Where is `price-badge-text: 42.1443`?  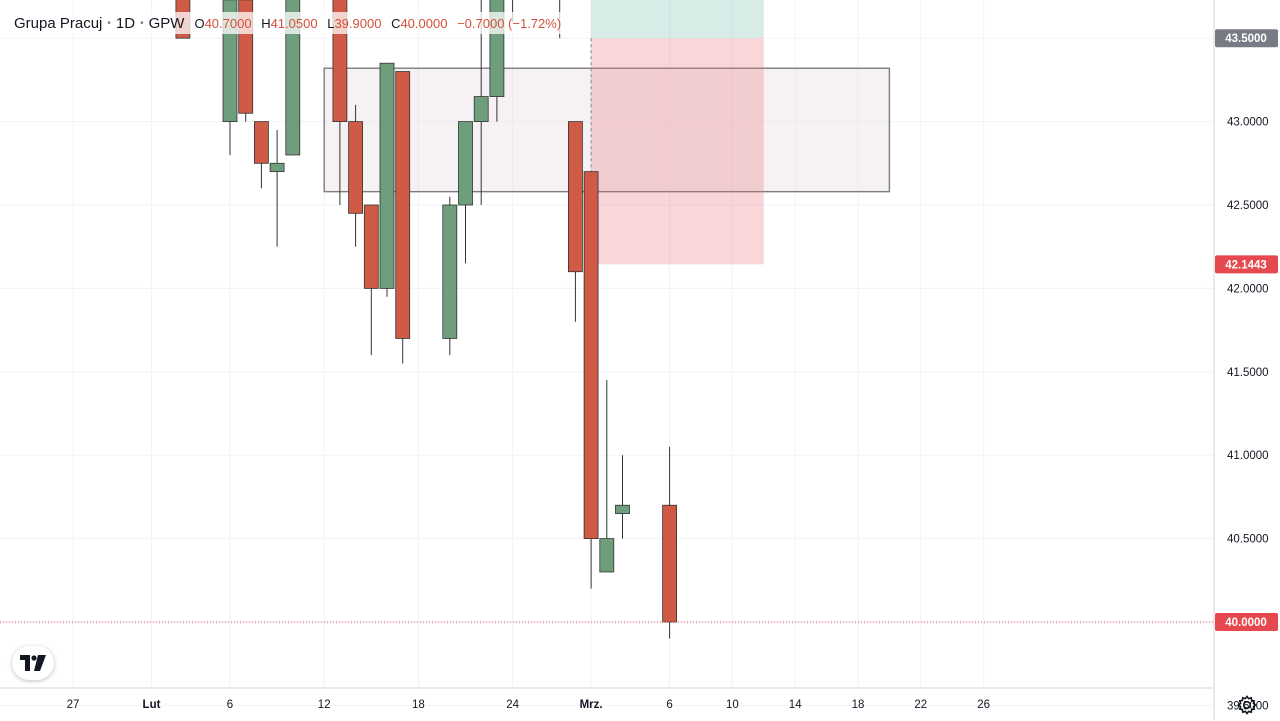
price-badge-text: 42.1443 is located at coordinates (1246, 265).